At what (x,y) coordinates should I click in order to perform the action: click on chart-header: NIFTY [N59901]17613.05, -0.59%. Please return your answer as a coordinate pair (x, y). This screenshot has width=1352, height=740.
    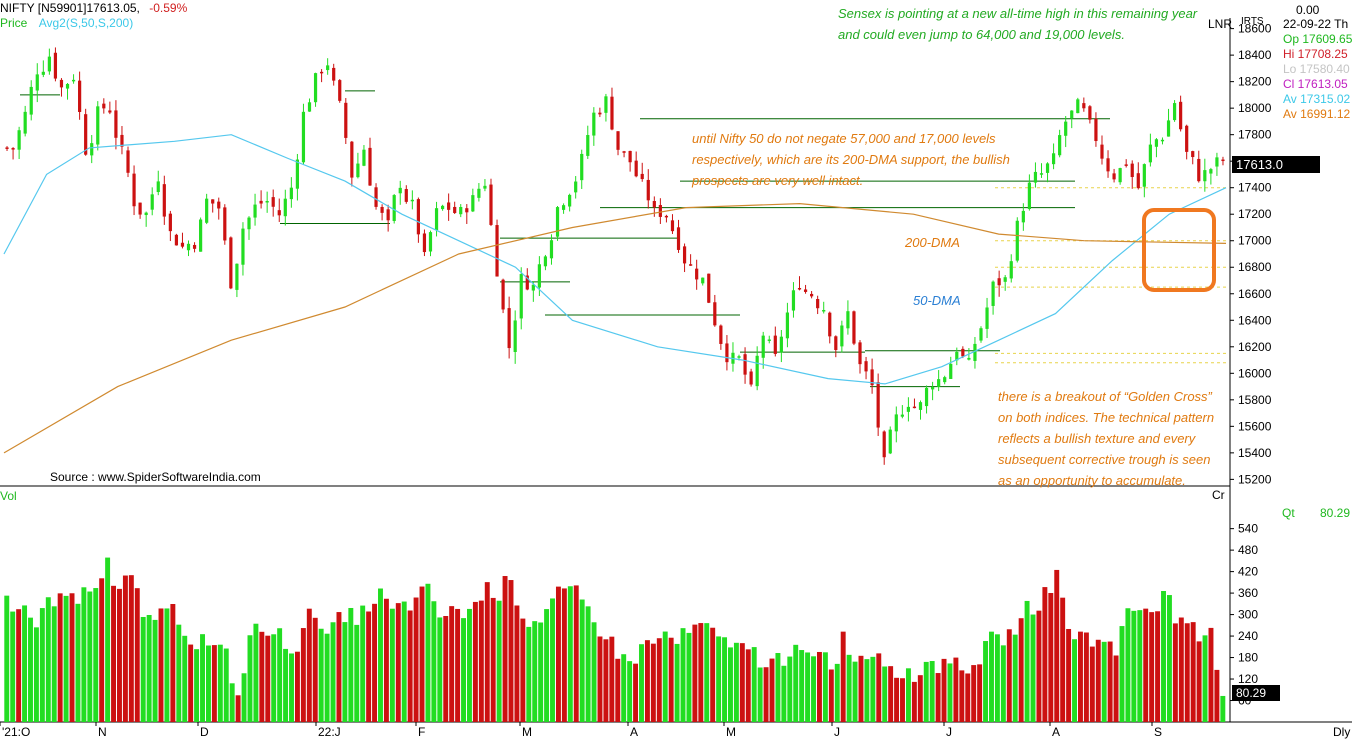
    Looking at the image, I should click on (93, 8).